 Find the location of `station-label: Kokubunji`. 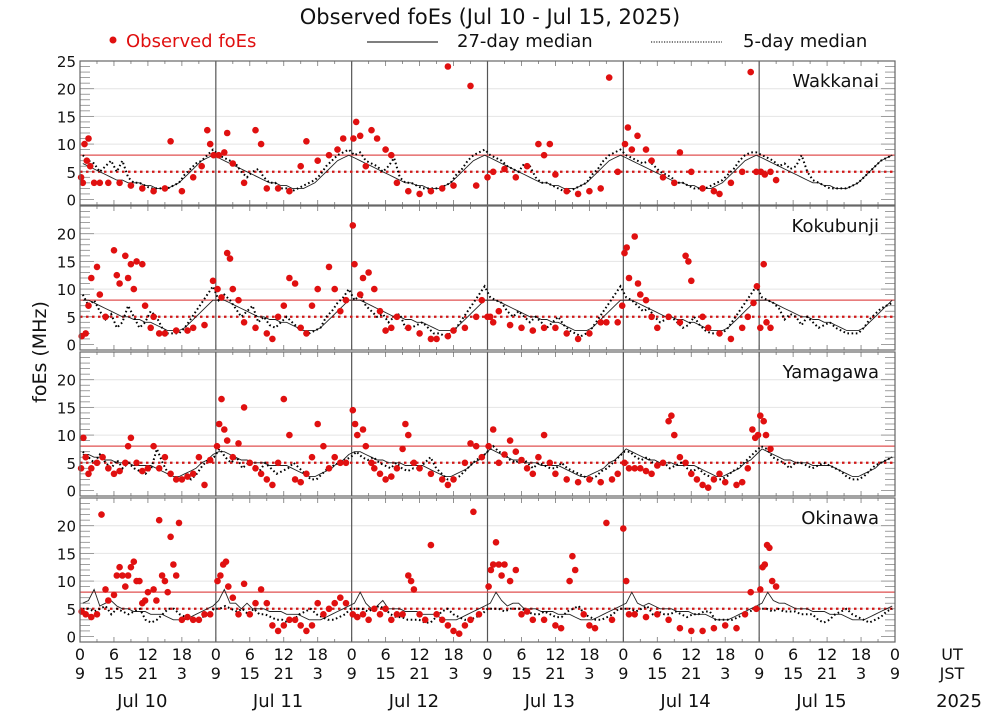

station-label: Kokubunji is located at coordinates (835, 226).